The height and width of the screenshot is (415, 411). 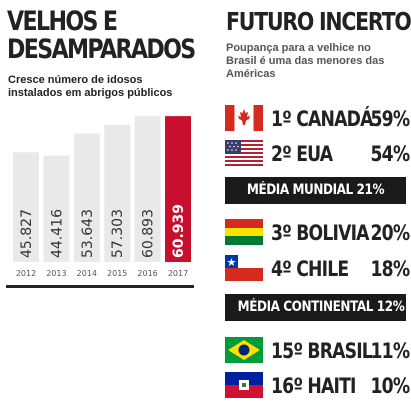 What do you see at coordinates (244, 385) in the screenshot?
I see `haiti-flag-icon` at bounding box center [244, 385].